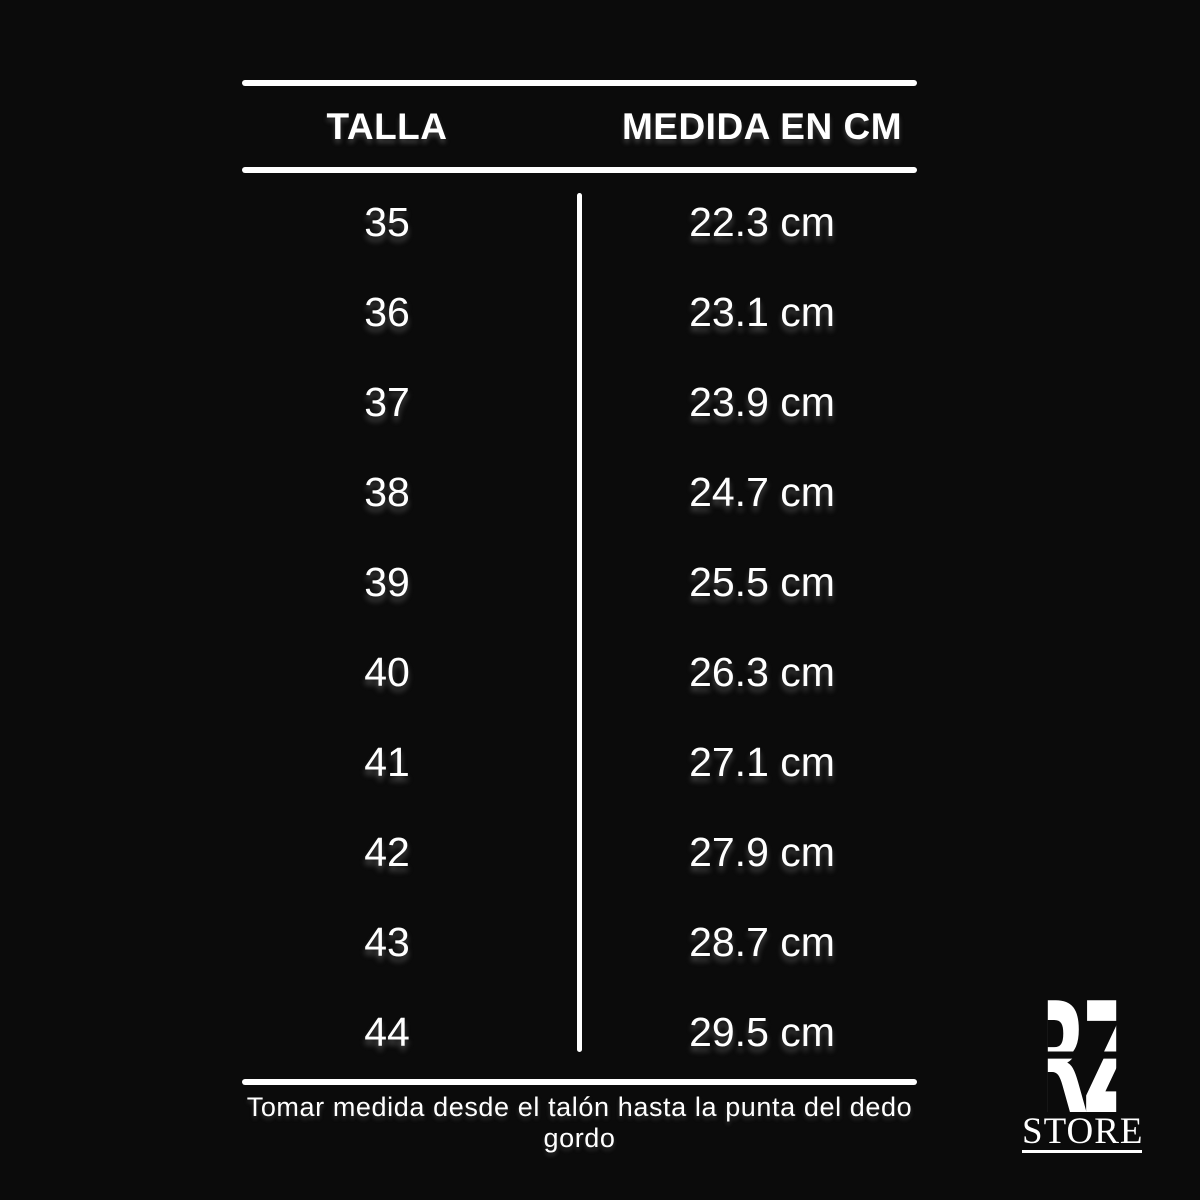 This screenshot has width=1200, height=1200. Describe the element at coordinates (387, 852) in the screenshot. I see `size-cell: 42` at that location.